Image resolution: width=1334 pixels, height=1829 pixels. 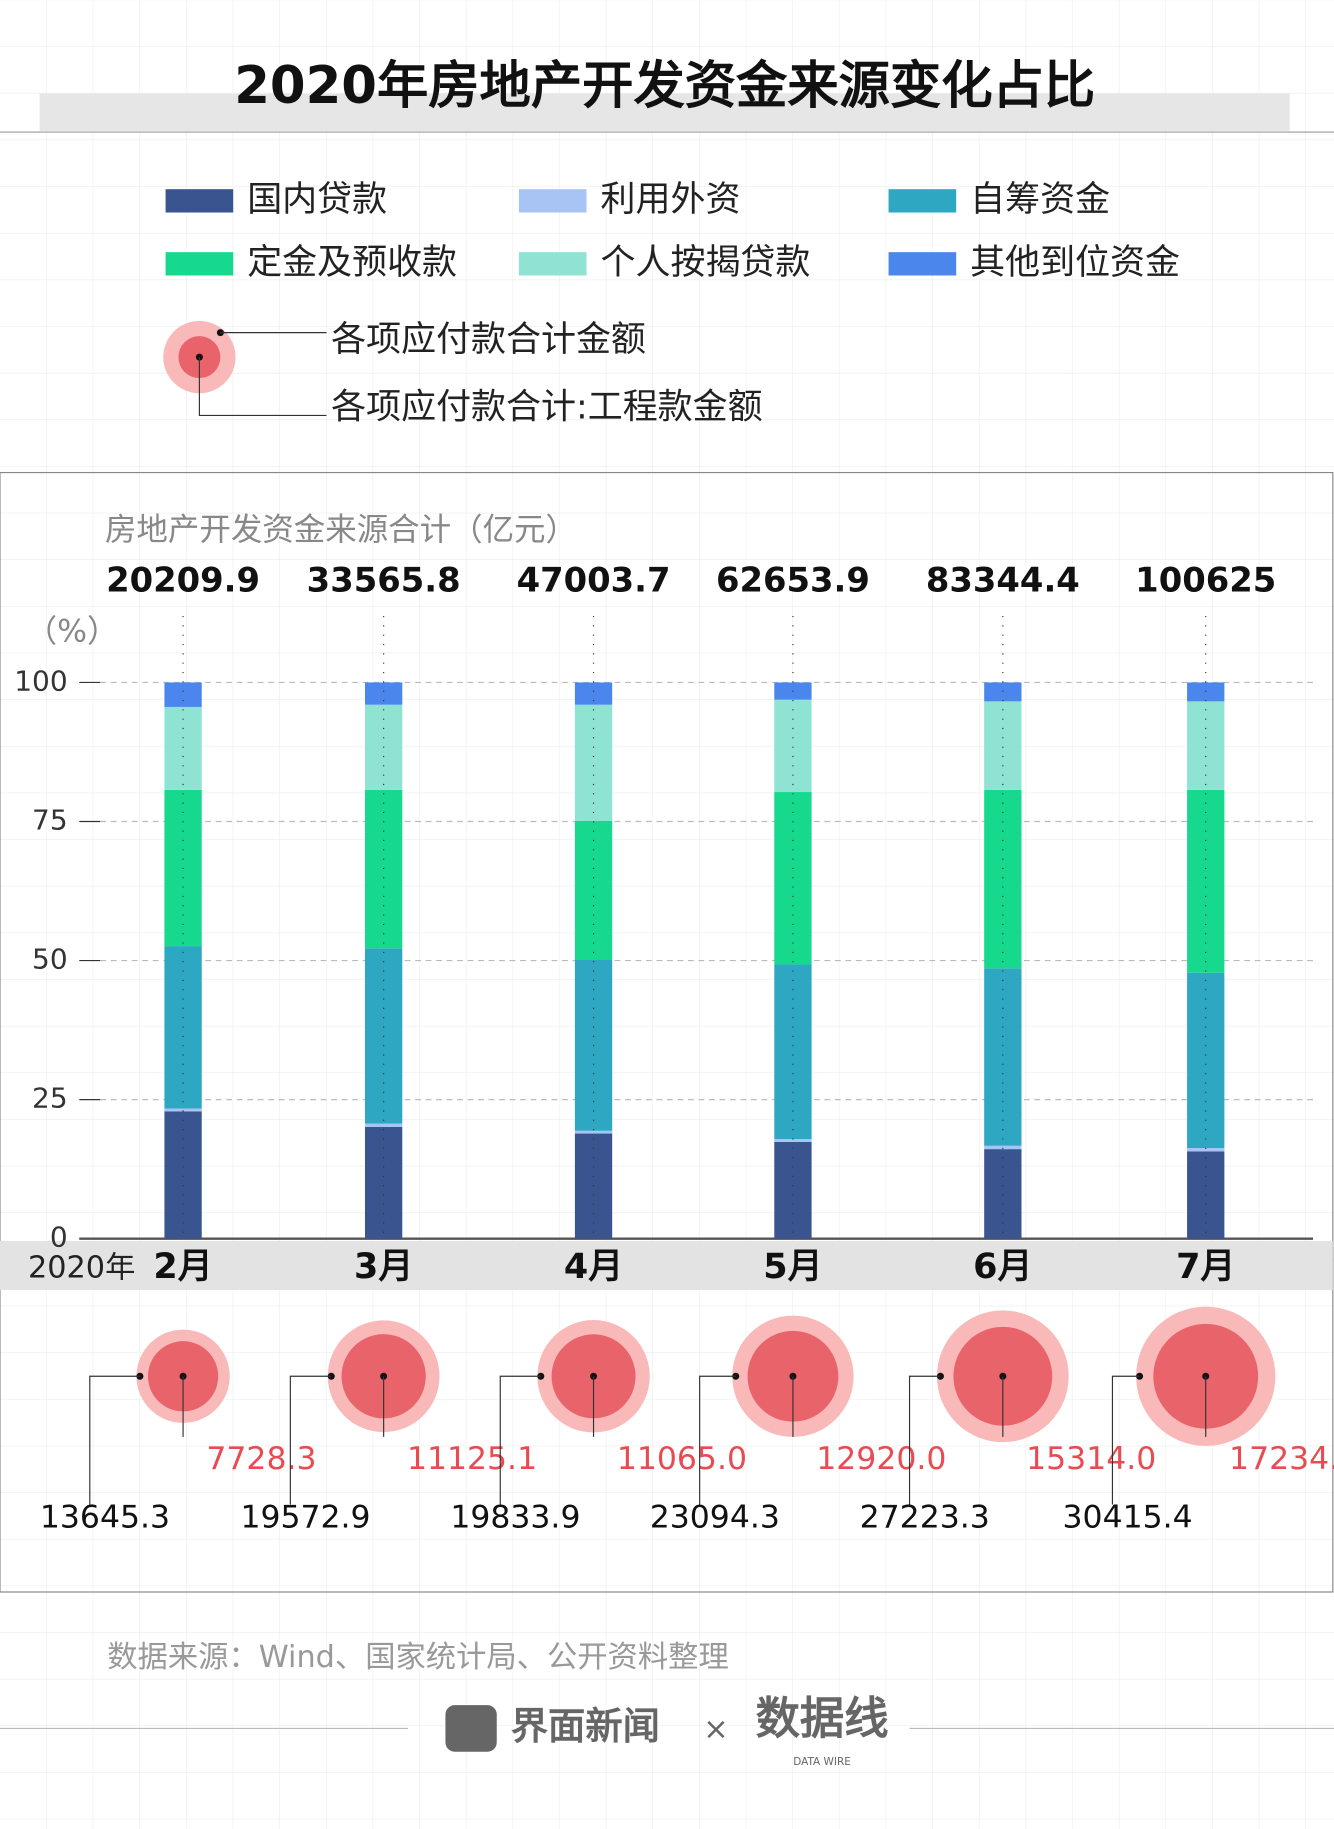 I want to click on y-tick-label: 25, so click(x=50, y=1098).